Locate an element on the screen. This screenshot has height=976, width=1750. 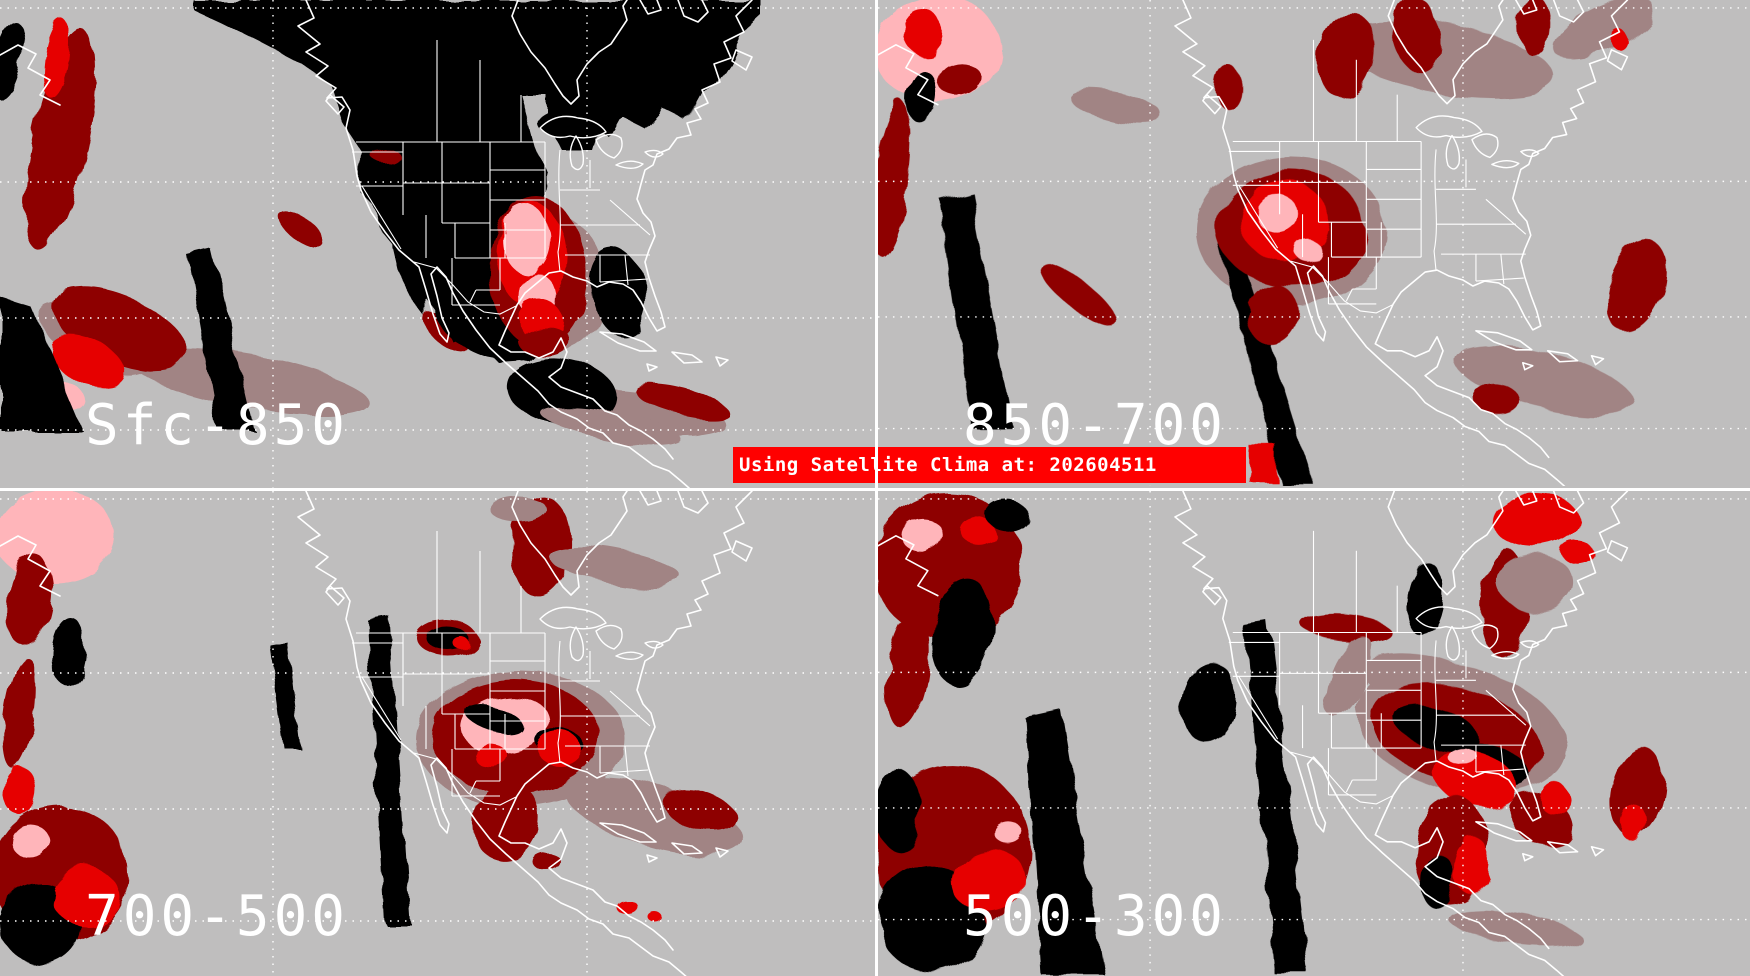
timestamp-banner: Using Satellite Clima at: 202604511 is located at coordinates (989, 465).